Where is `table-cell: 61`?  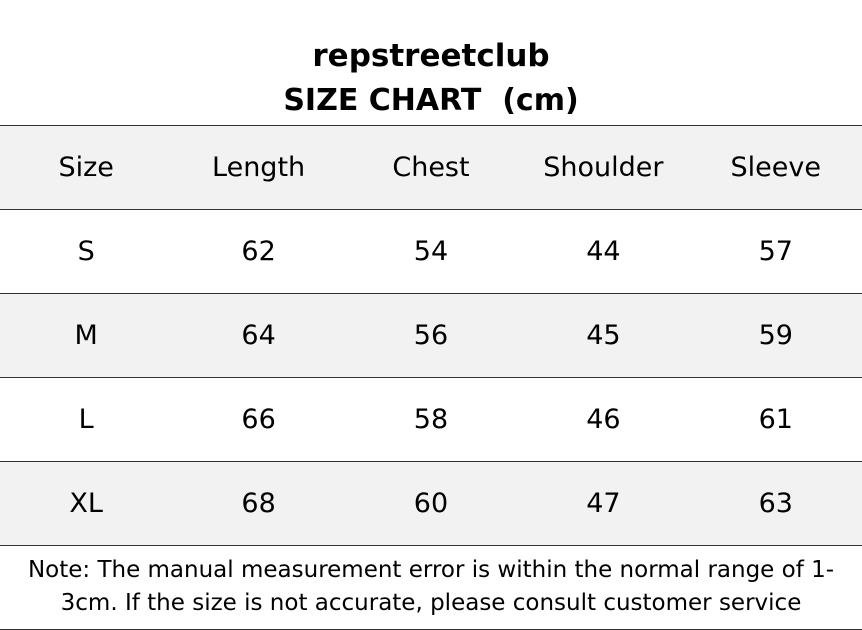
table-cell: 61 is located at coordinates (775, 419).